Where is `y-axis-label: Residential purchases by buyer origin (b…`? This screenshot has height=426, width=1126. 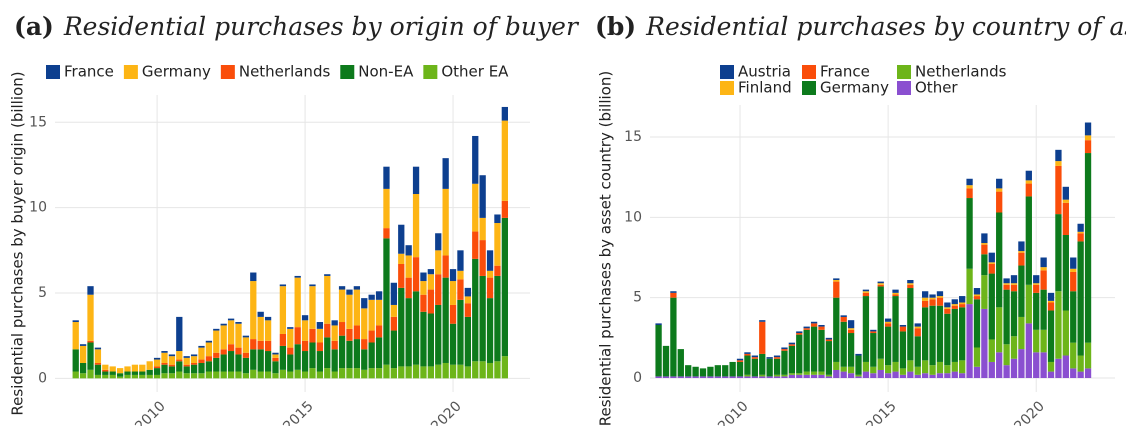
y-axis-label: Residential purchases by buyer origin (b… is located at coordinates (18, 243).